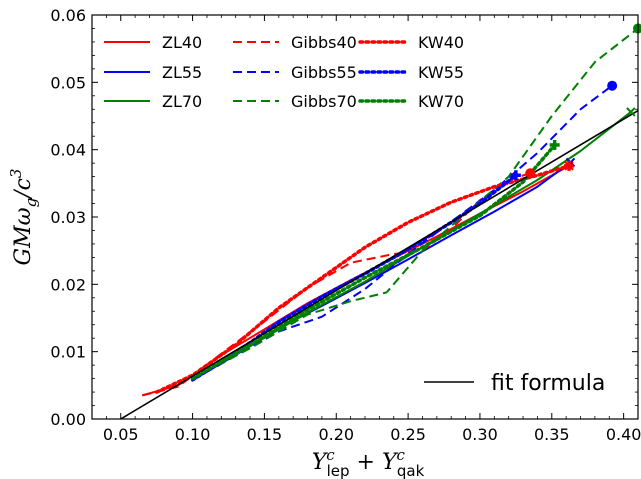 The image size is (641, 479). I want to click on y-tick-label: 0.04, so click(68, 150).